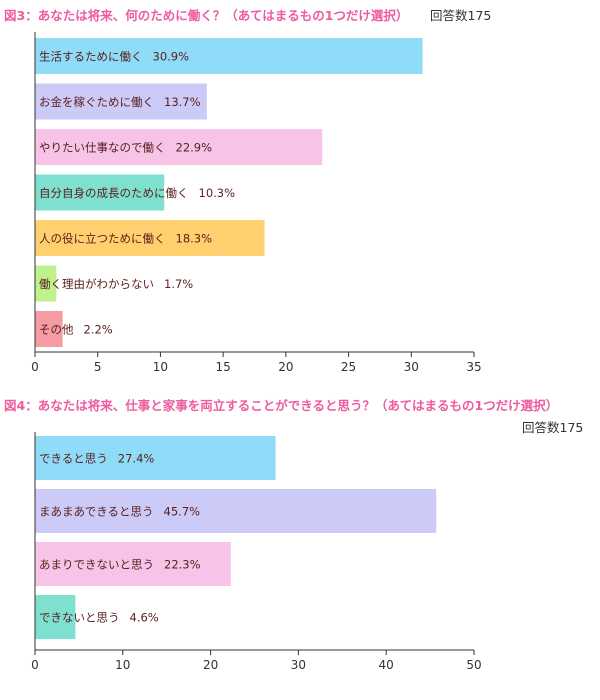 This screenshot has height=700, width=600. Describe the element at coordinates (473, 665) in the screenshot. I see `x-tick-label: 50` at that location.